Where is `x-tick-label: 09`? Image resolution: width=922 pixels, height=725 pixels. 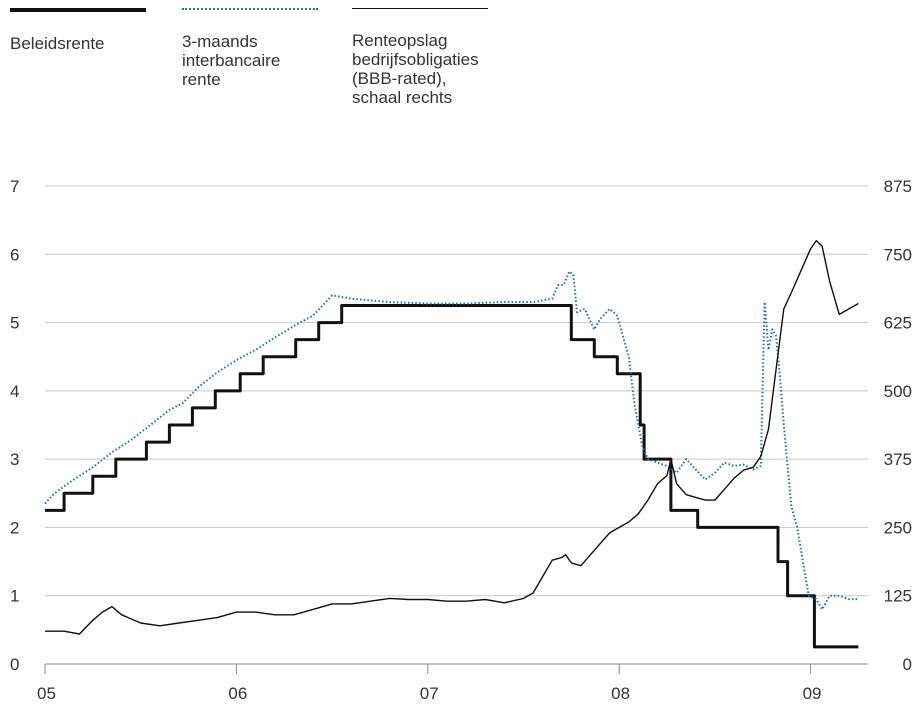
x-tick-label: 09 is located at coordinates (812, 693).